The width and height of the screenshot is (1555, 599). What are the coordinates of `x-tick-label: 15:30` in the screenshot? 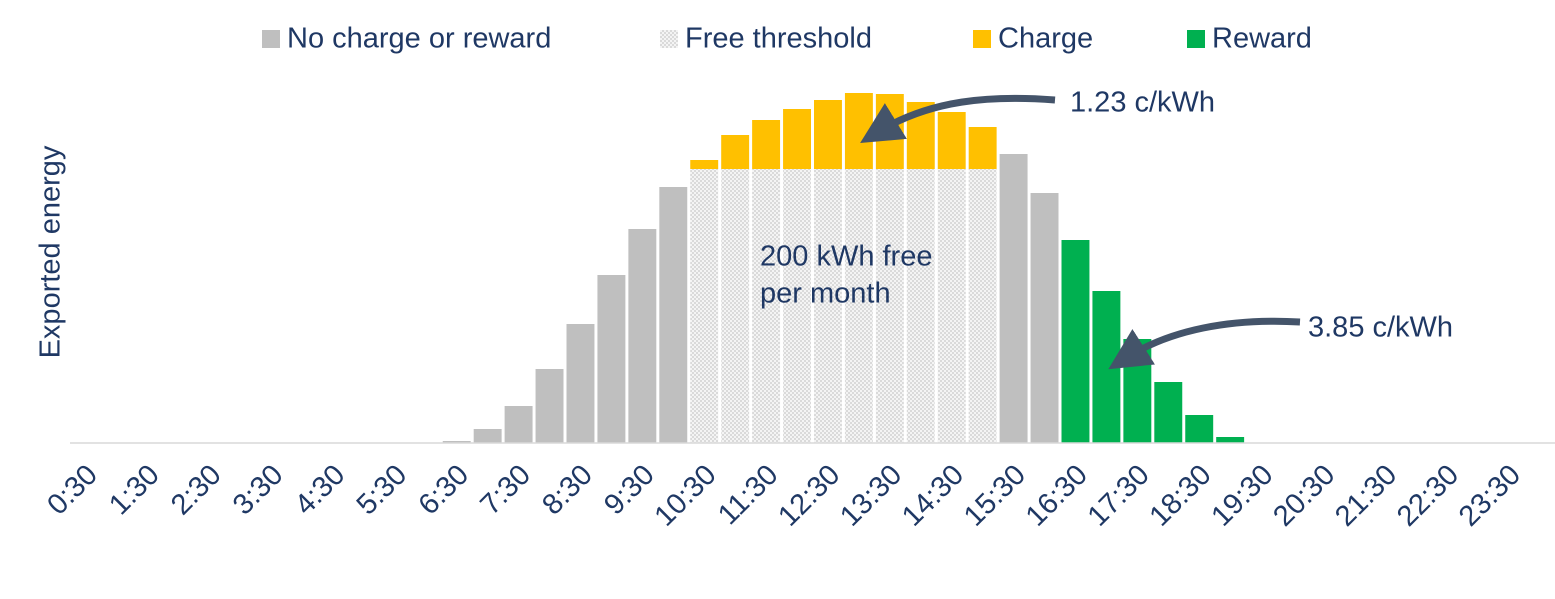 It's located at (995, 496).